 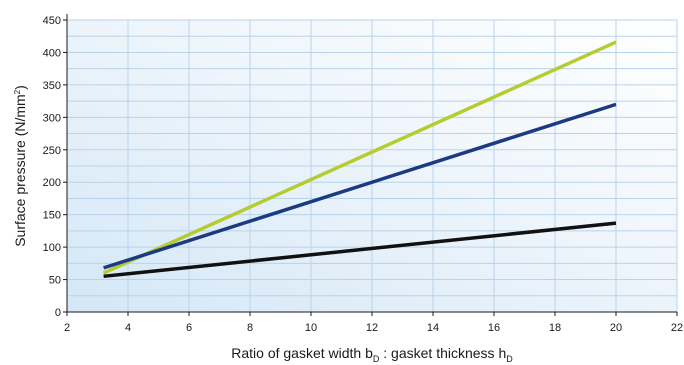 What do you see at coordinates (128, 328) in the screenshot?
I see `x-tick-label: 4` at bounding box center [128, 328].